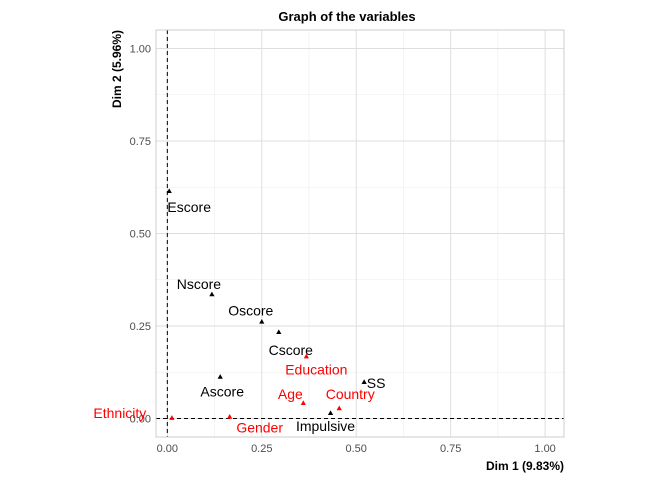  Describe the element at coordinates (140, 235) in the screenshot. I see `y-tick-label: 0.50` at that location.